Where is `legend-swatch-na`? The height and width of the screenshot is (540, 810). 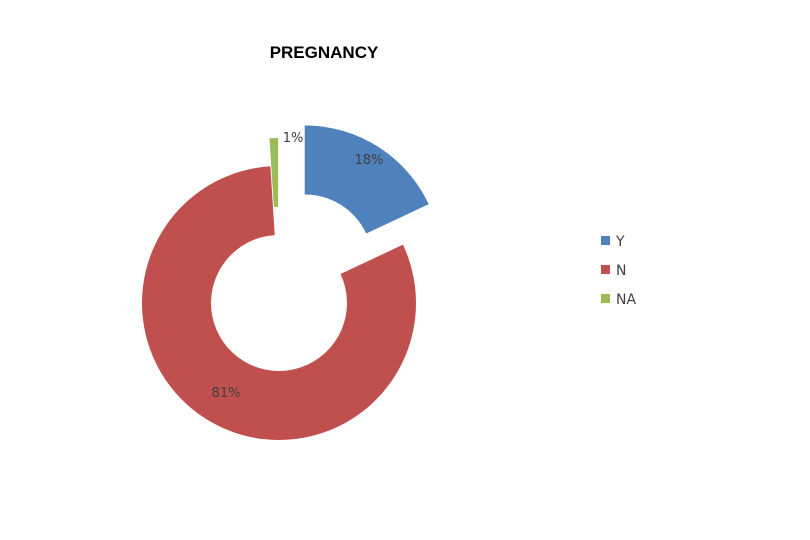 legend-swatch-na is located at coordinates (605, 298).